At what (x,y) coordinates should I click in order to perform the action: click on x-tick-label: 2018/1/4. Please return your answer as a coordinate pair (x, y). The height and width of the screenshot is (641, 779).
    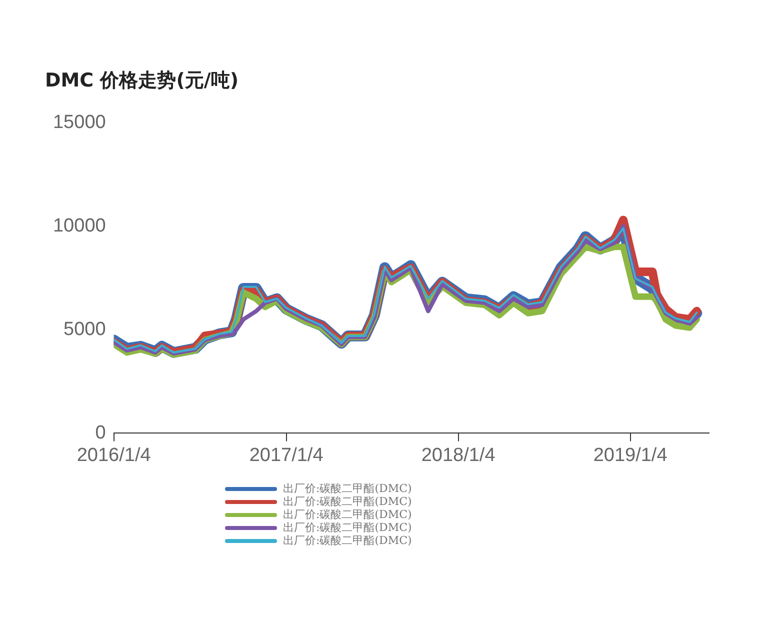
    Looking at the image, I should click on (458, 455).